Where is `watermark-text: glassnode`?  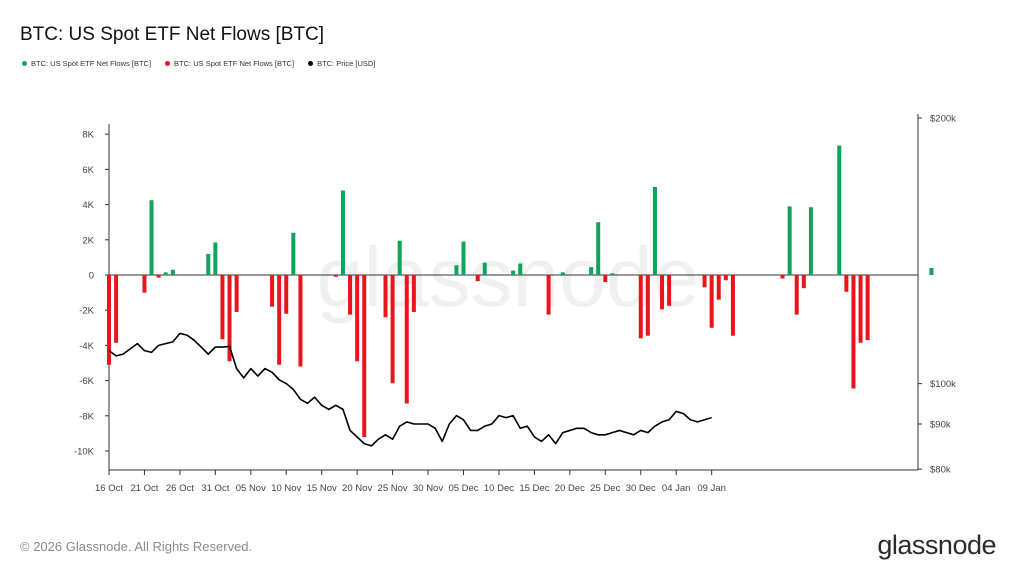
watermark-text: glassnode is located at coordinates (508, 277).